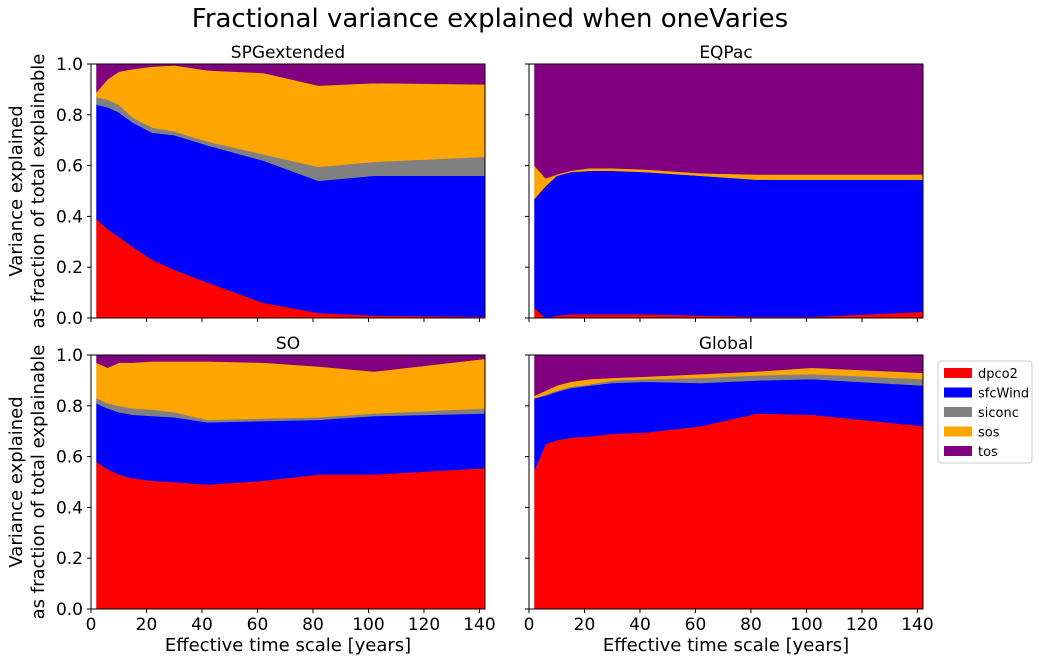 This screenshot has height=662, width=1039. What do you see at coordinates (725, 53) in the screenshot?
I see `panel-title: EQPac` at bounding box center [725, 53].